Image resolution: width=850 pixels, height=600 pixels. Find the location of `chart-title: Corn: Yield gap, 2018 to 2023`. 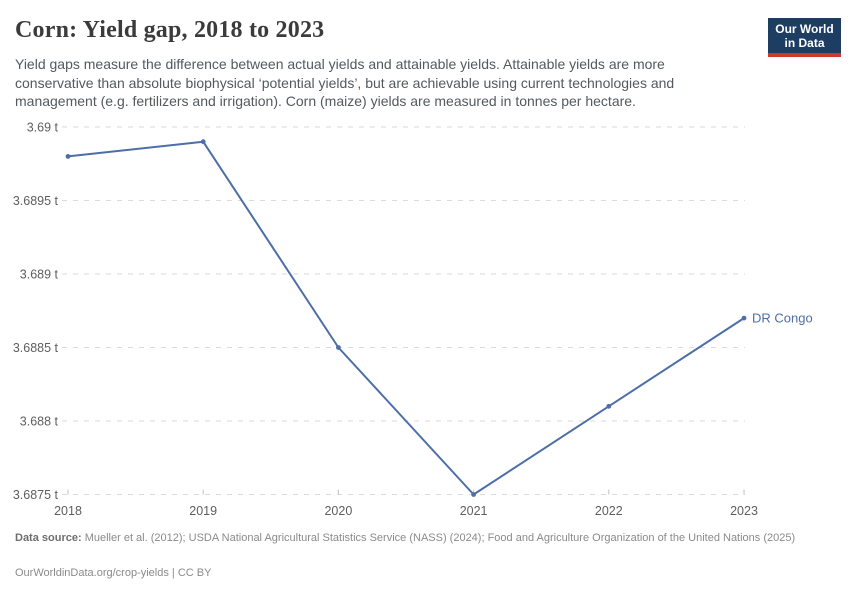

chart-title: Corn: Yield gap, 2018 to 2023 is located at coordinates (170, 30).